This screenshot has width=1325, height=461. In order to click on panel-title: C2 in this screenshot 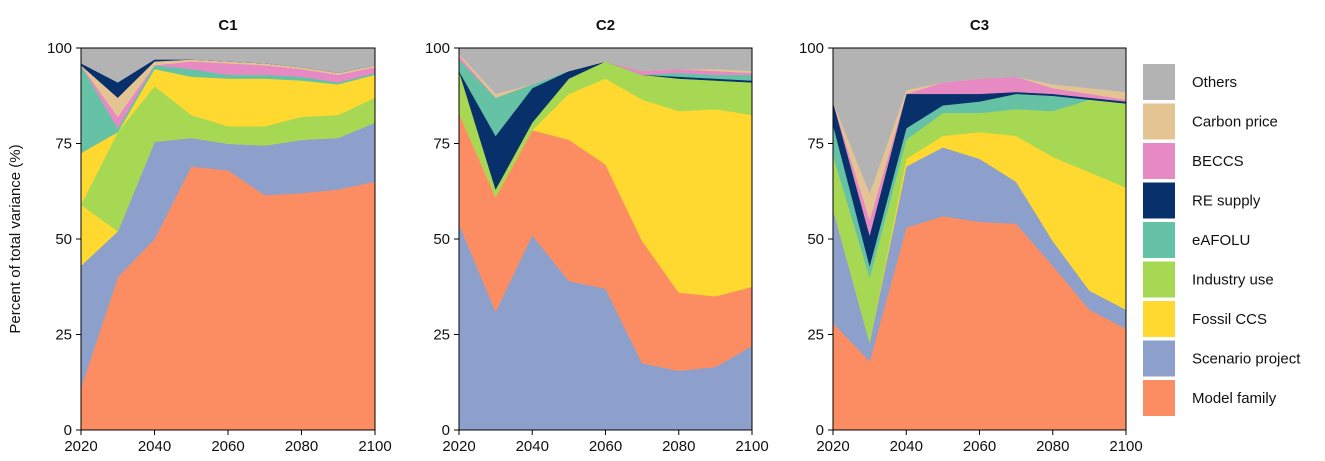, I will do `click(605, 25)`.